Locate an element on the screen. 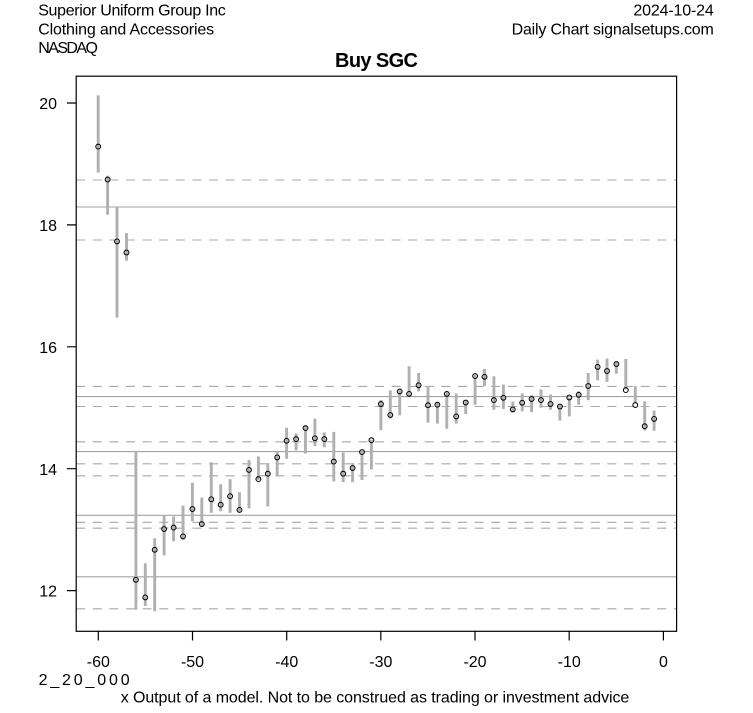 This screenshot has height=713, width=753. svg-text: Buy SGC is located at coordinates (376, 61).